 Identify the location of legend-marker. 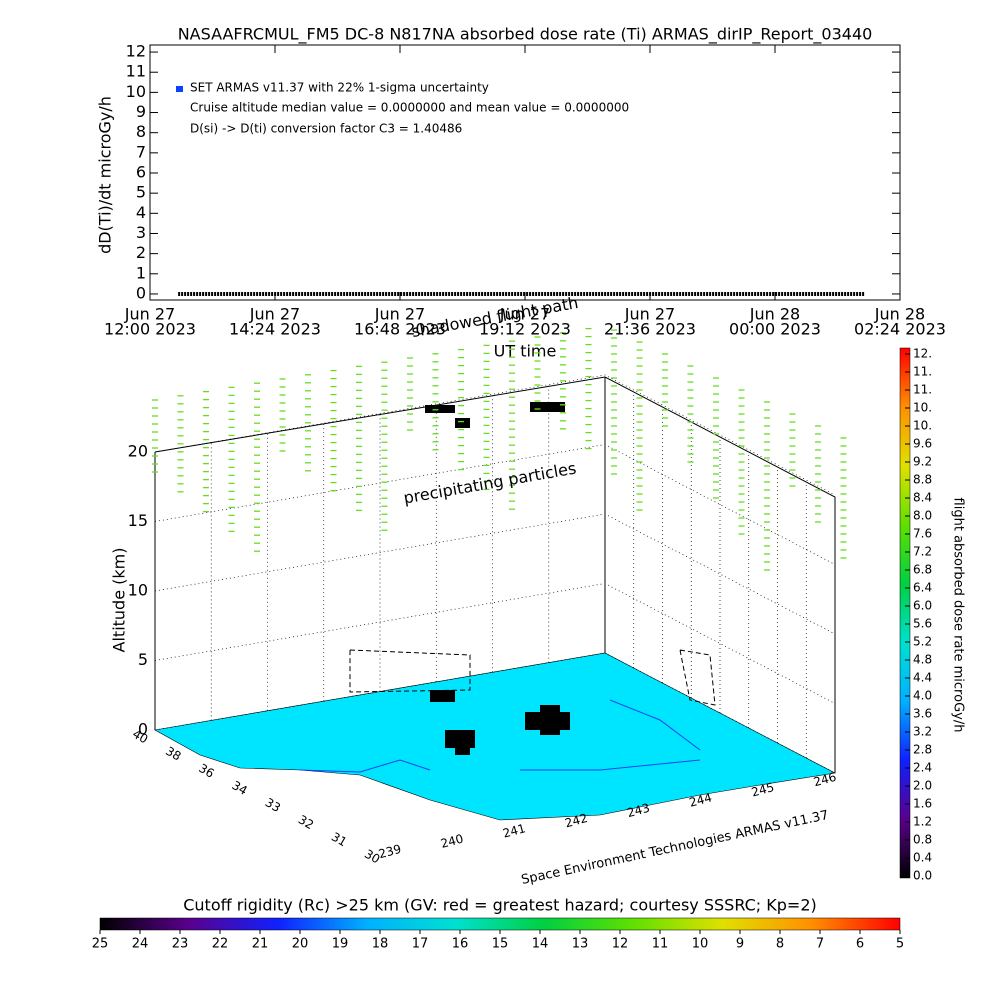
(179, 89).